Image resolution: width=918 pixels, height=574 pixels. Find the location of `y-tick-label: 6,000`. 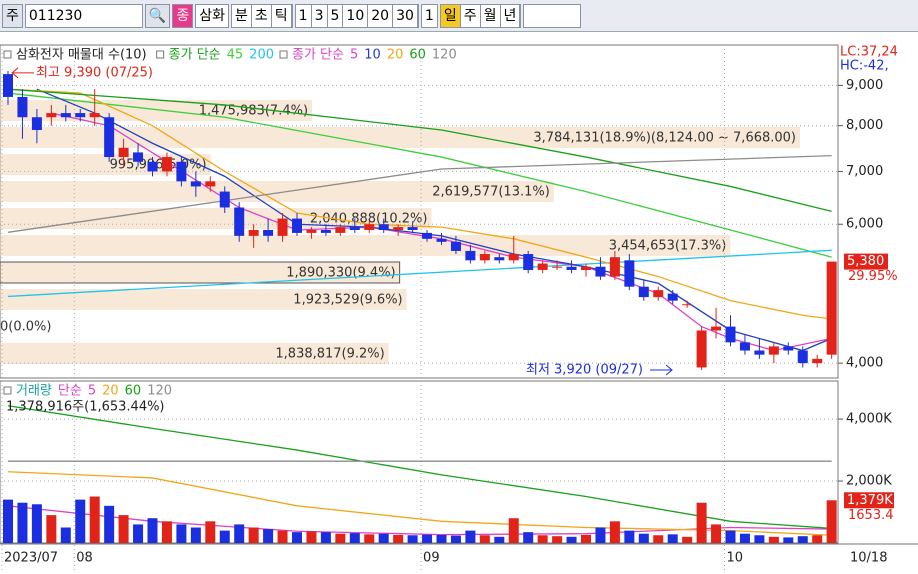

y-tick-label: 6,000 is located at coordinates (864, 224).